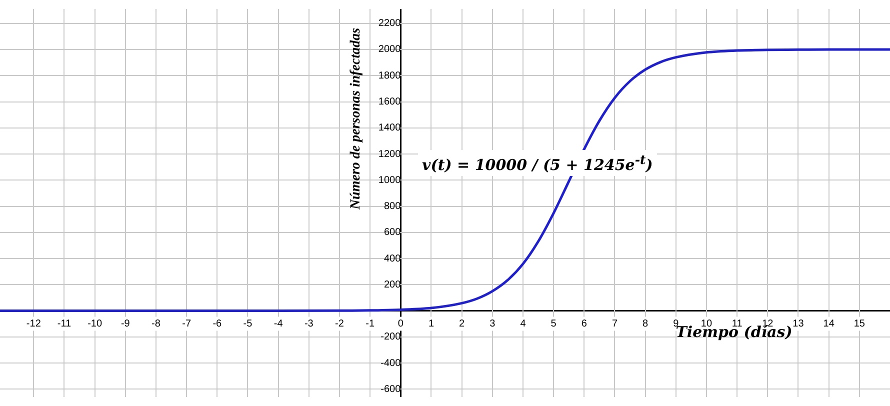 The height and width of the screenshot is (406, 890). I want to click on y-tick-label: 1800, so click(390, 76).